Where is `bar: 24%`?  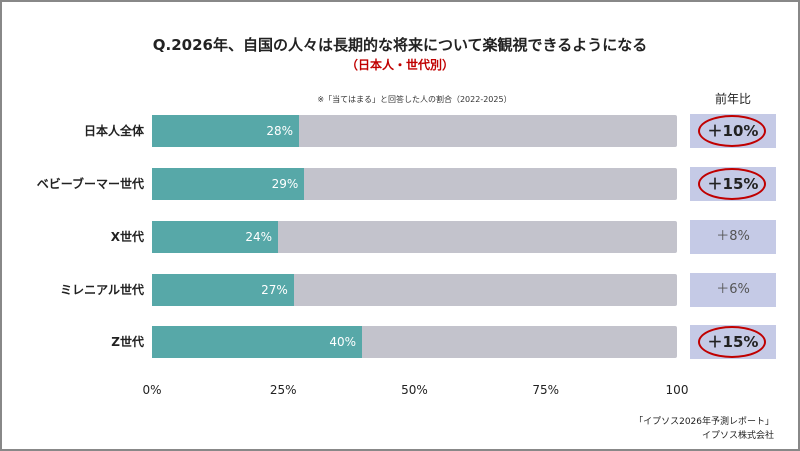
bar: 24% is located at coordinates (215, 237).